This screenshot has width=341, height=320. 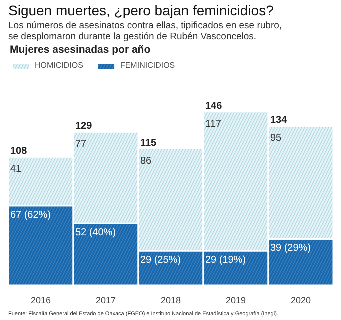 I want to click on data-label: 29 (19%), so click(x=225, y=260).